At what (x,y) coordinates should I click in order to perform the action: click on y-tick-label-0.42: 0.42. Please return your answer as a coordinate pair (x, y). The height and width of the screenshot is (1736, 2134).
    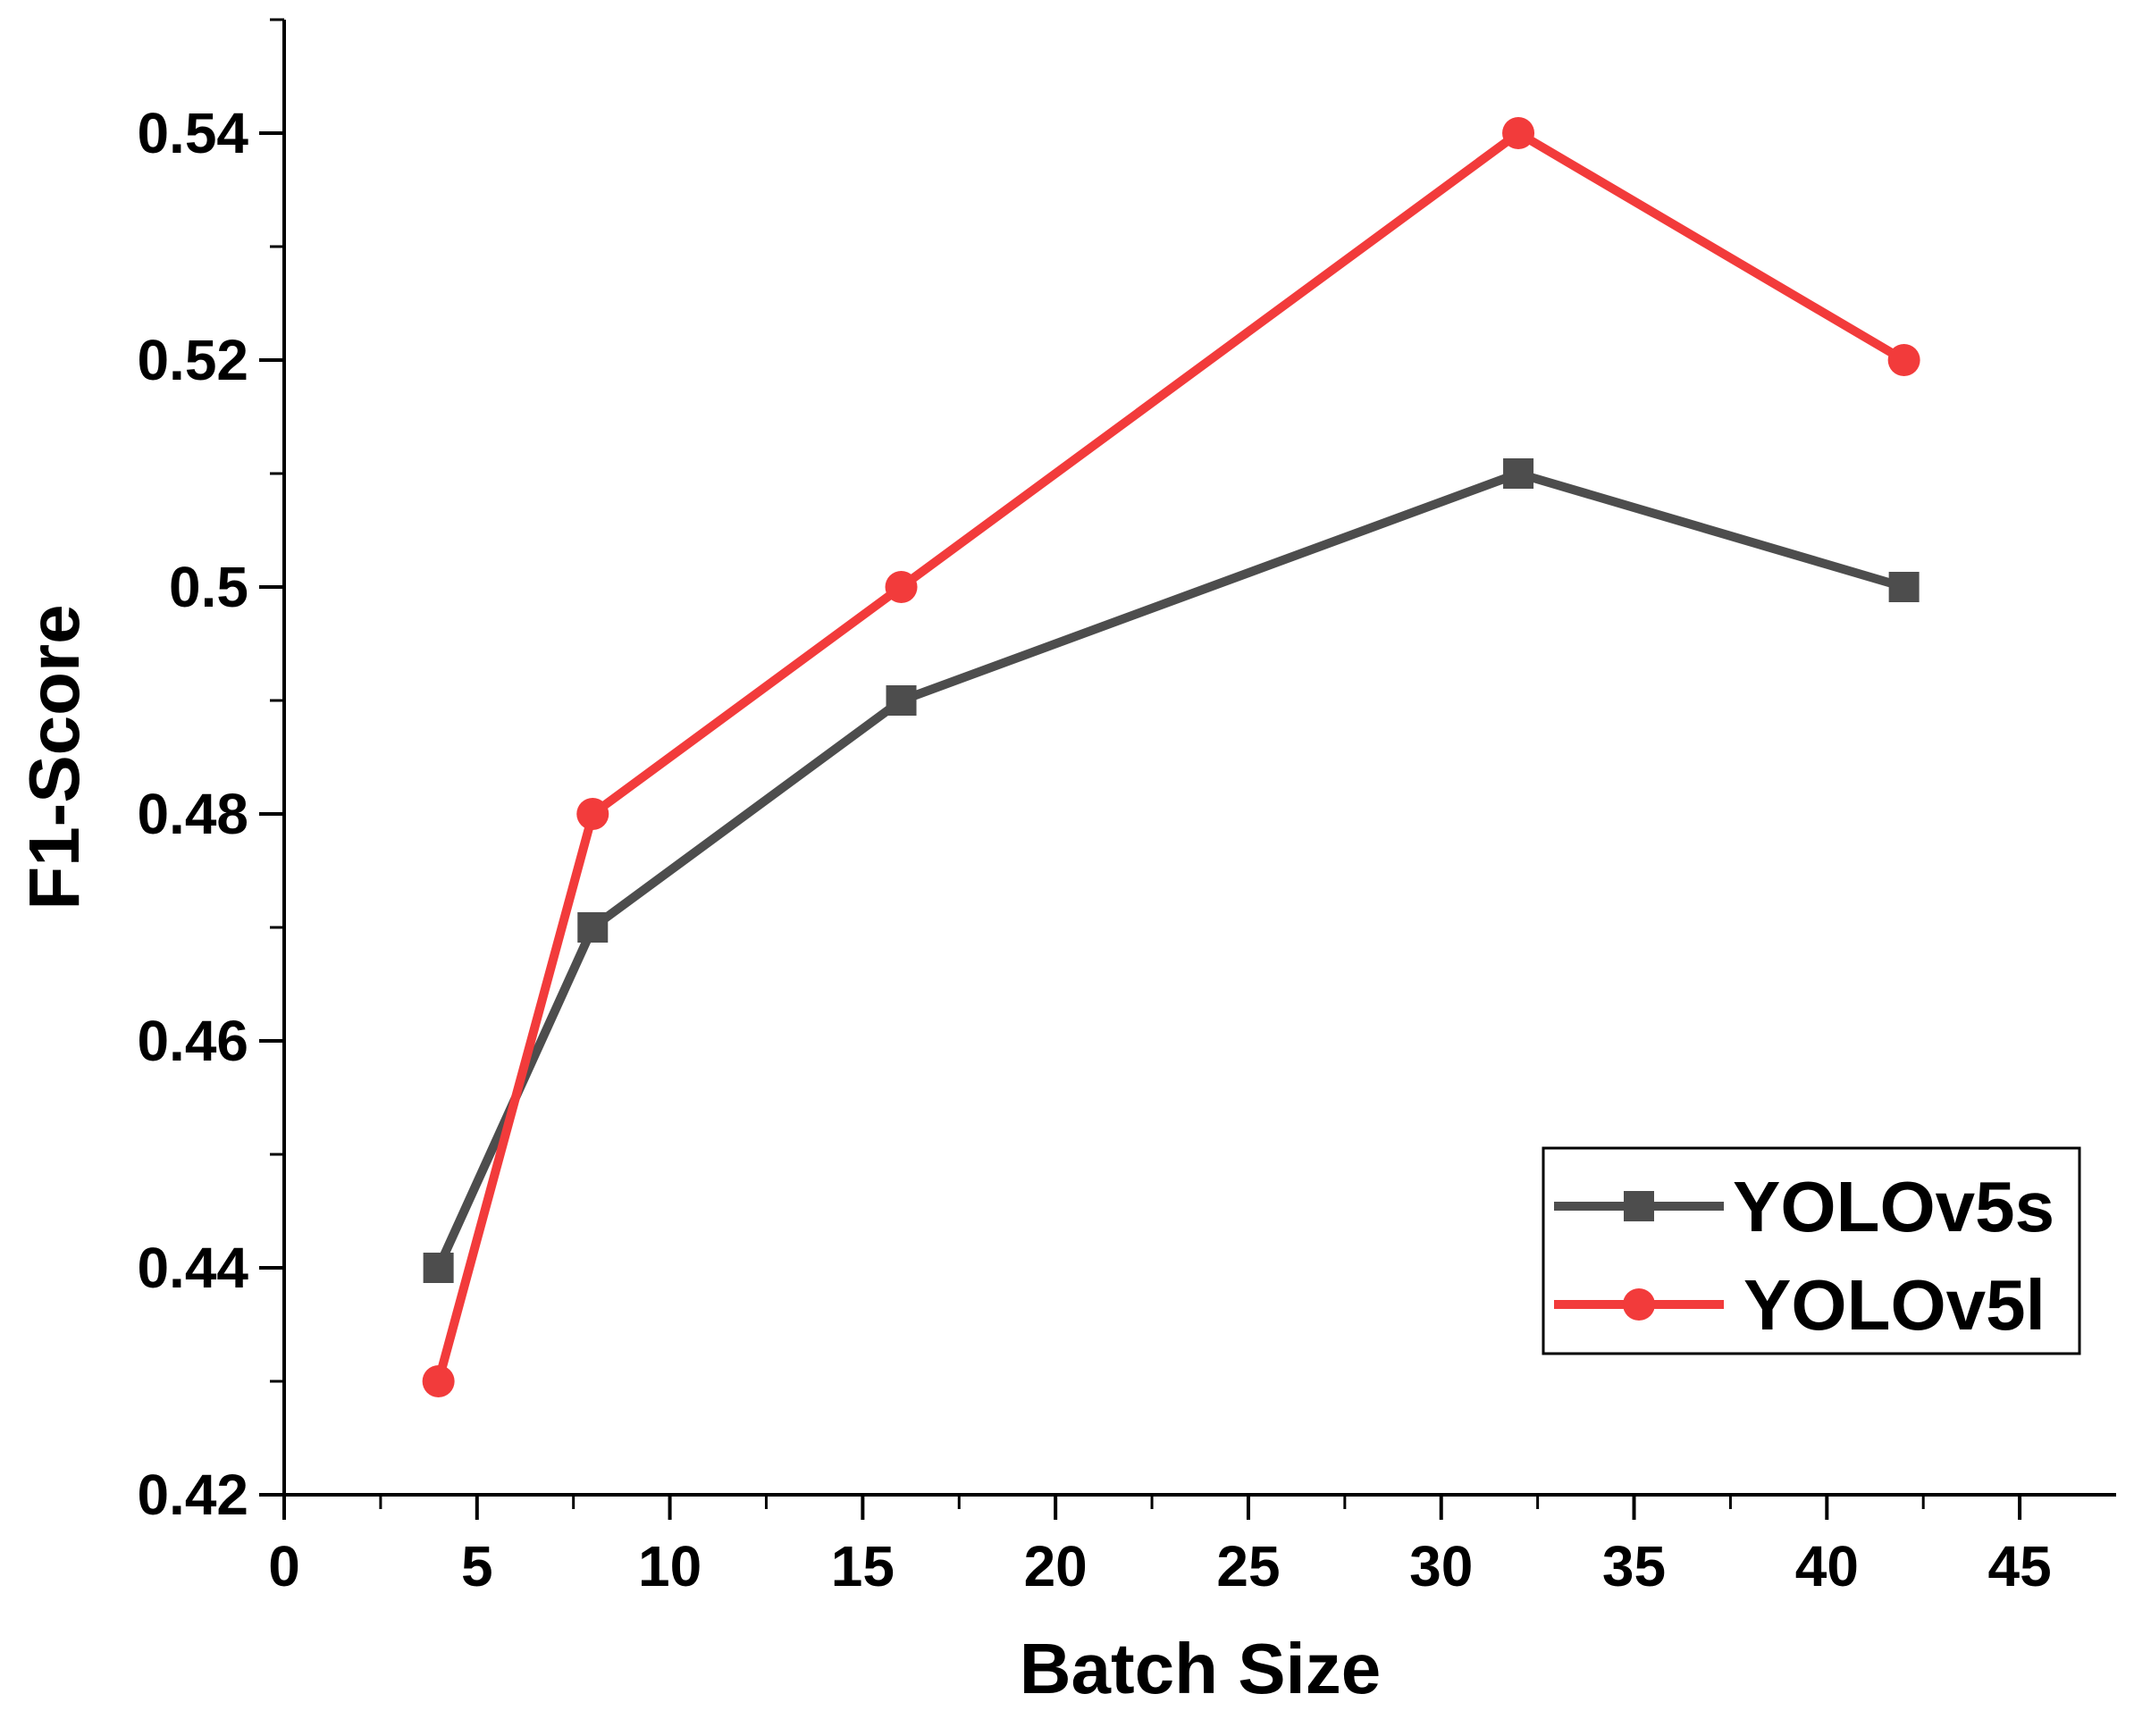
    Looking at the image, I should click on (192, 1495).